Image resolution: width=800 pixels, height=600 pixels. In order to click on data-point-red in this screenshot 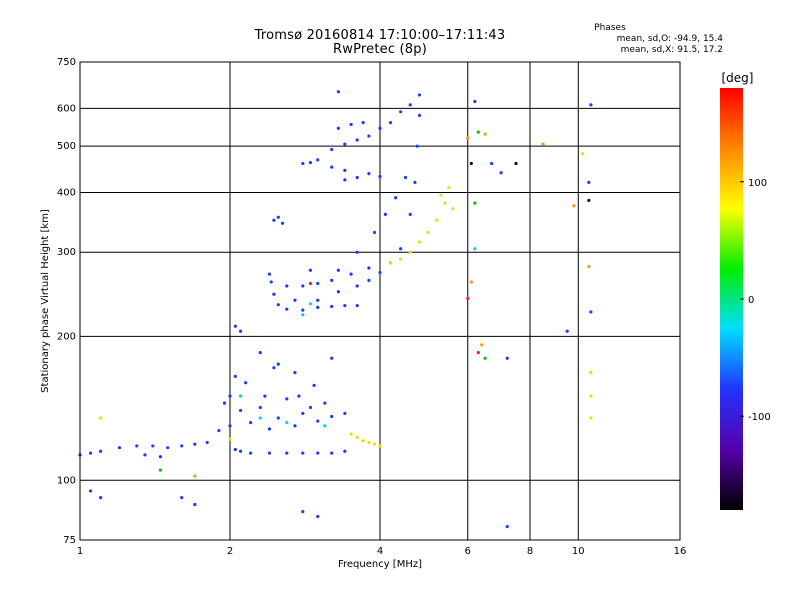, I will do `click(478, 352)`.